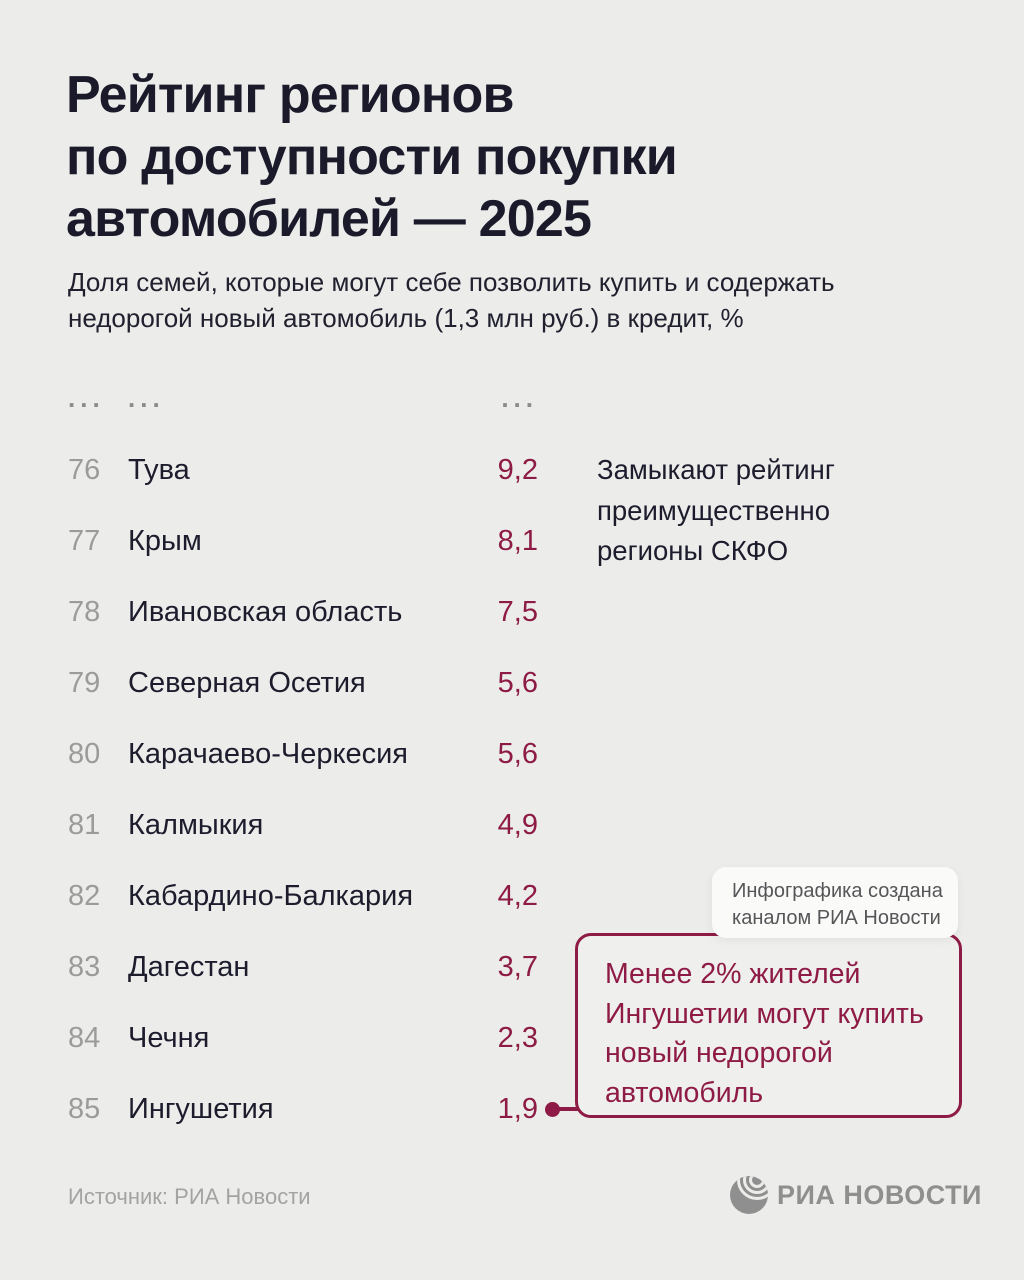  I want to click on table-row: 84 Чечня 2,3, so click(303, 1038).